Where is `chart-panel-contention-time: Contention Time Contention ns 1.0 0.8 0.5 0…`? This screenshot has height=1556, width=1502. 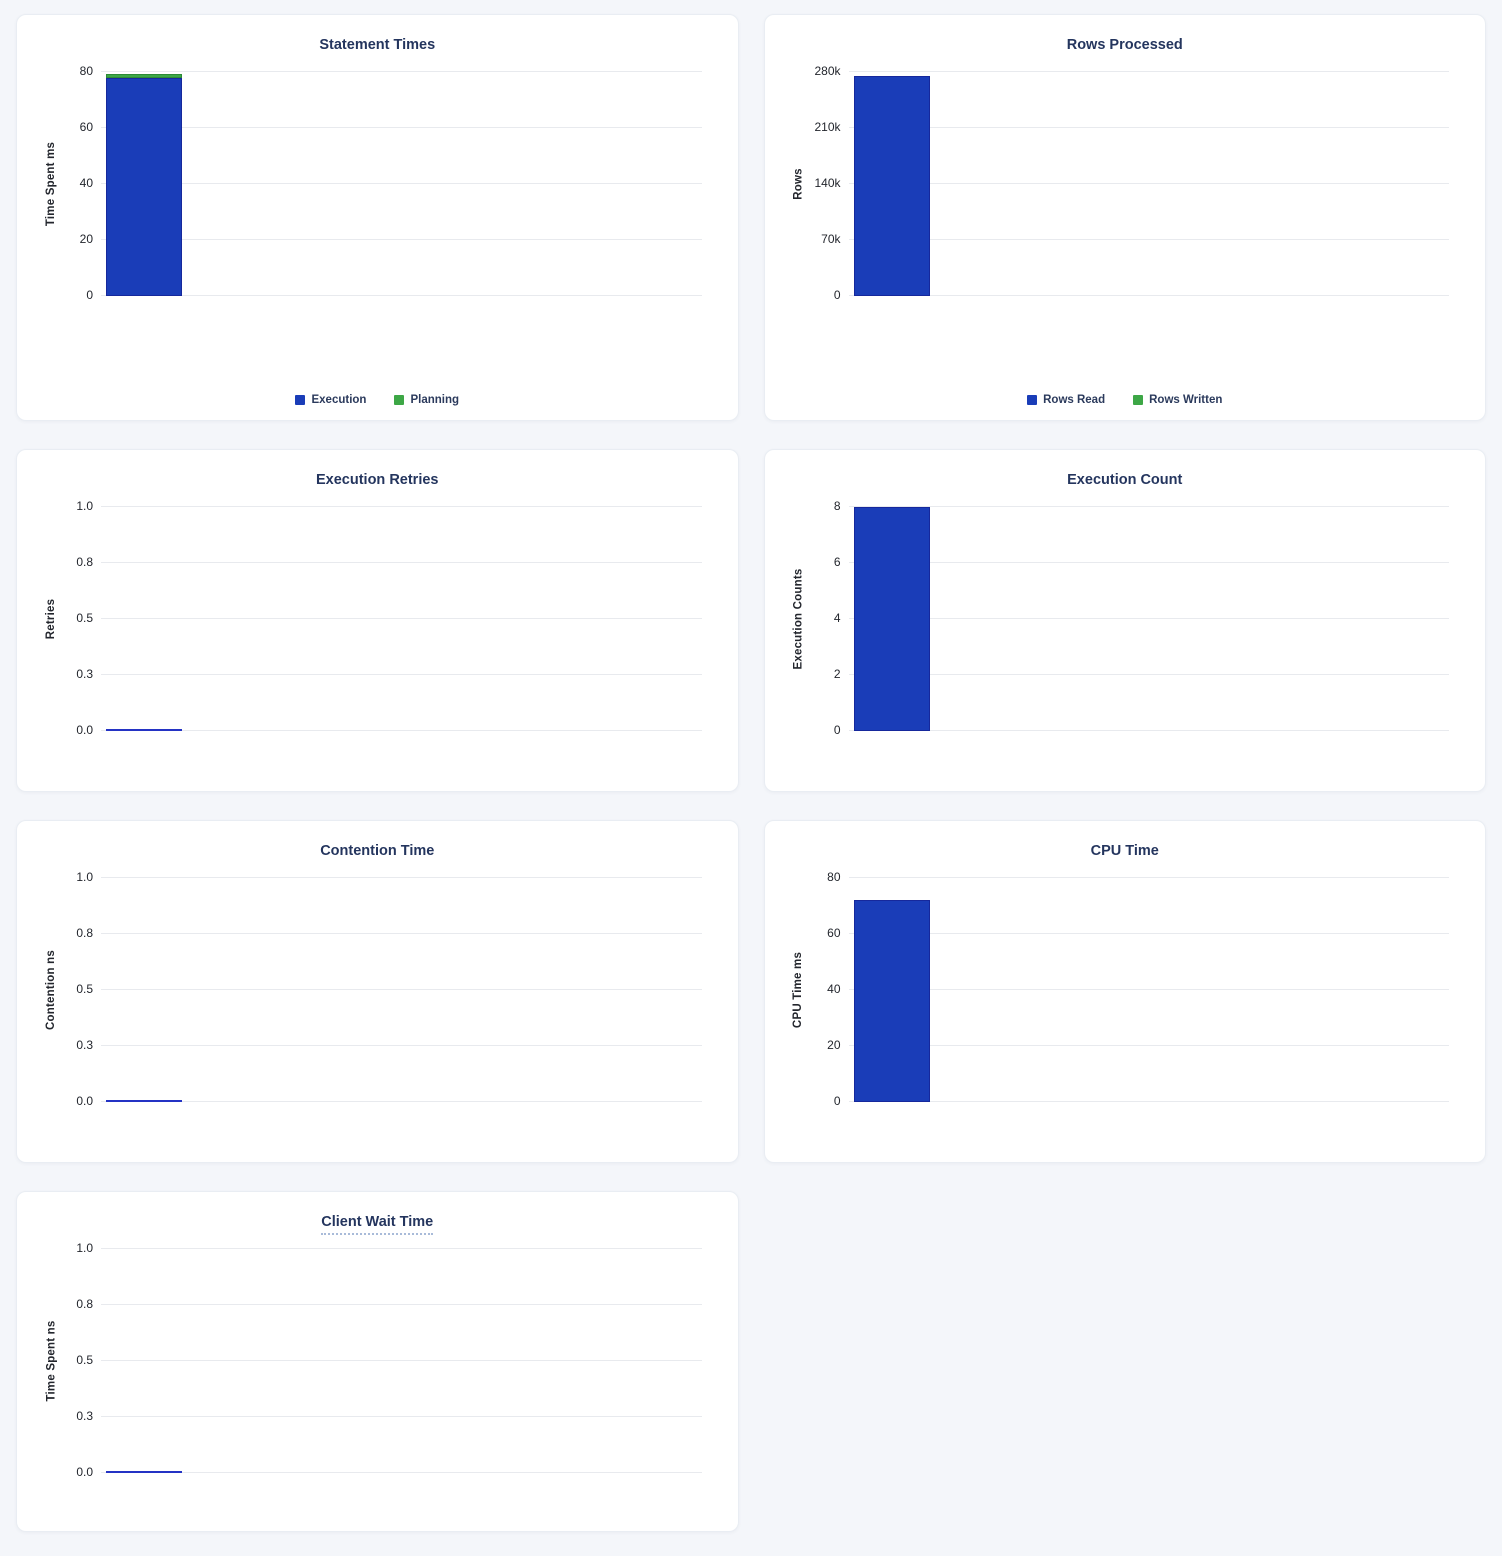
chart-panel-contention-time: Contention Time Contention ns 1.0 0.8 0.5 0… is located at coordinates (377, 991).